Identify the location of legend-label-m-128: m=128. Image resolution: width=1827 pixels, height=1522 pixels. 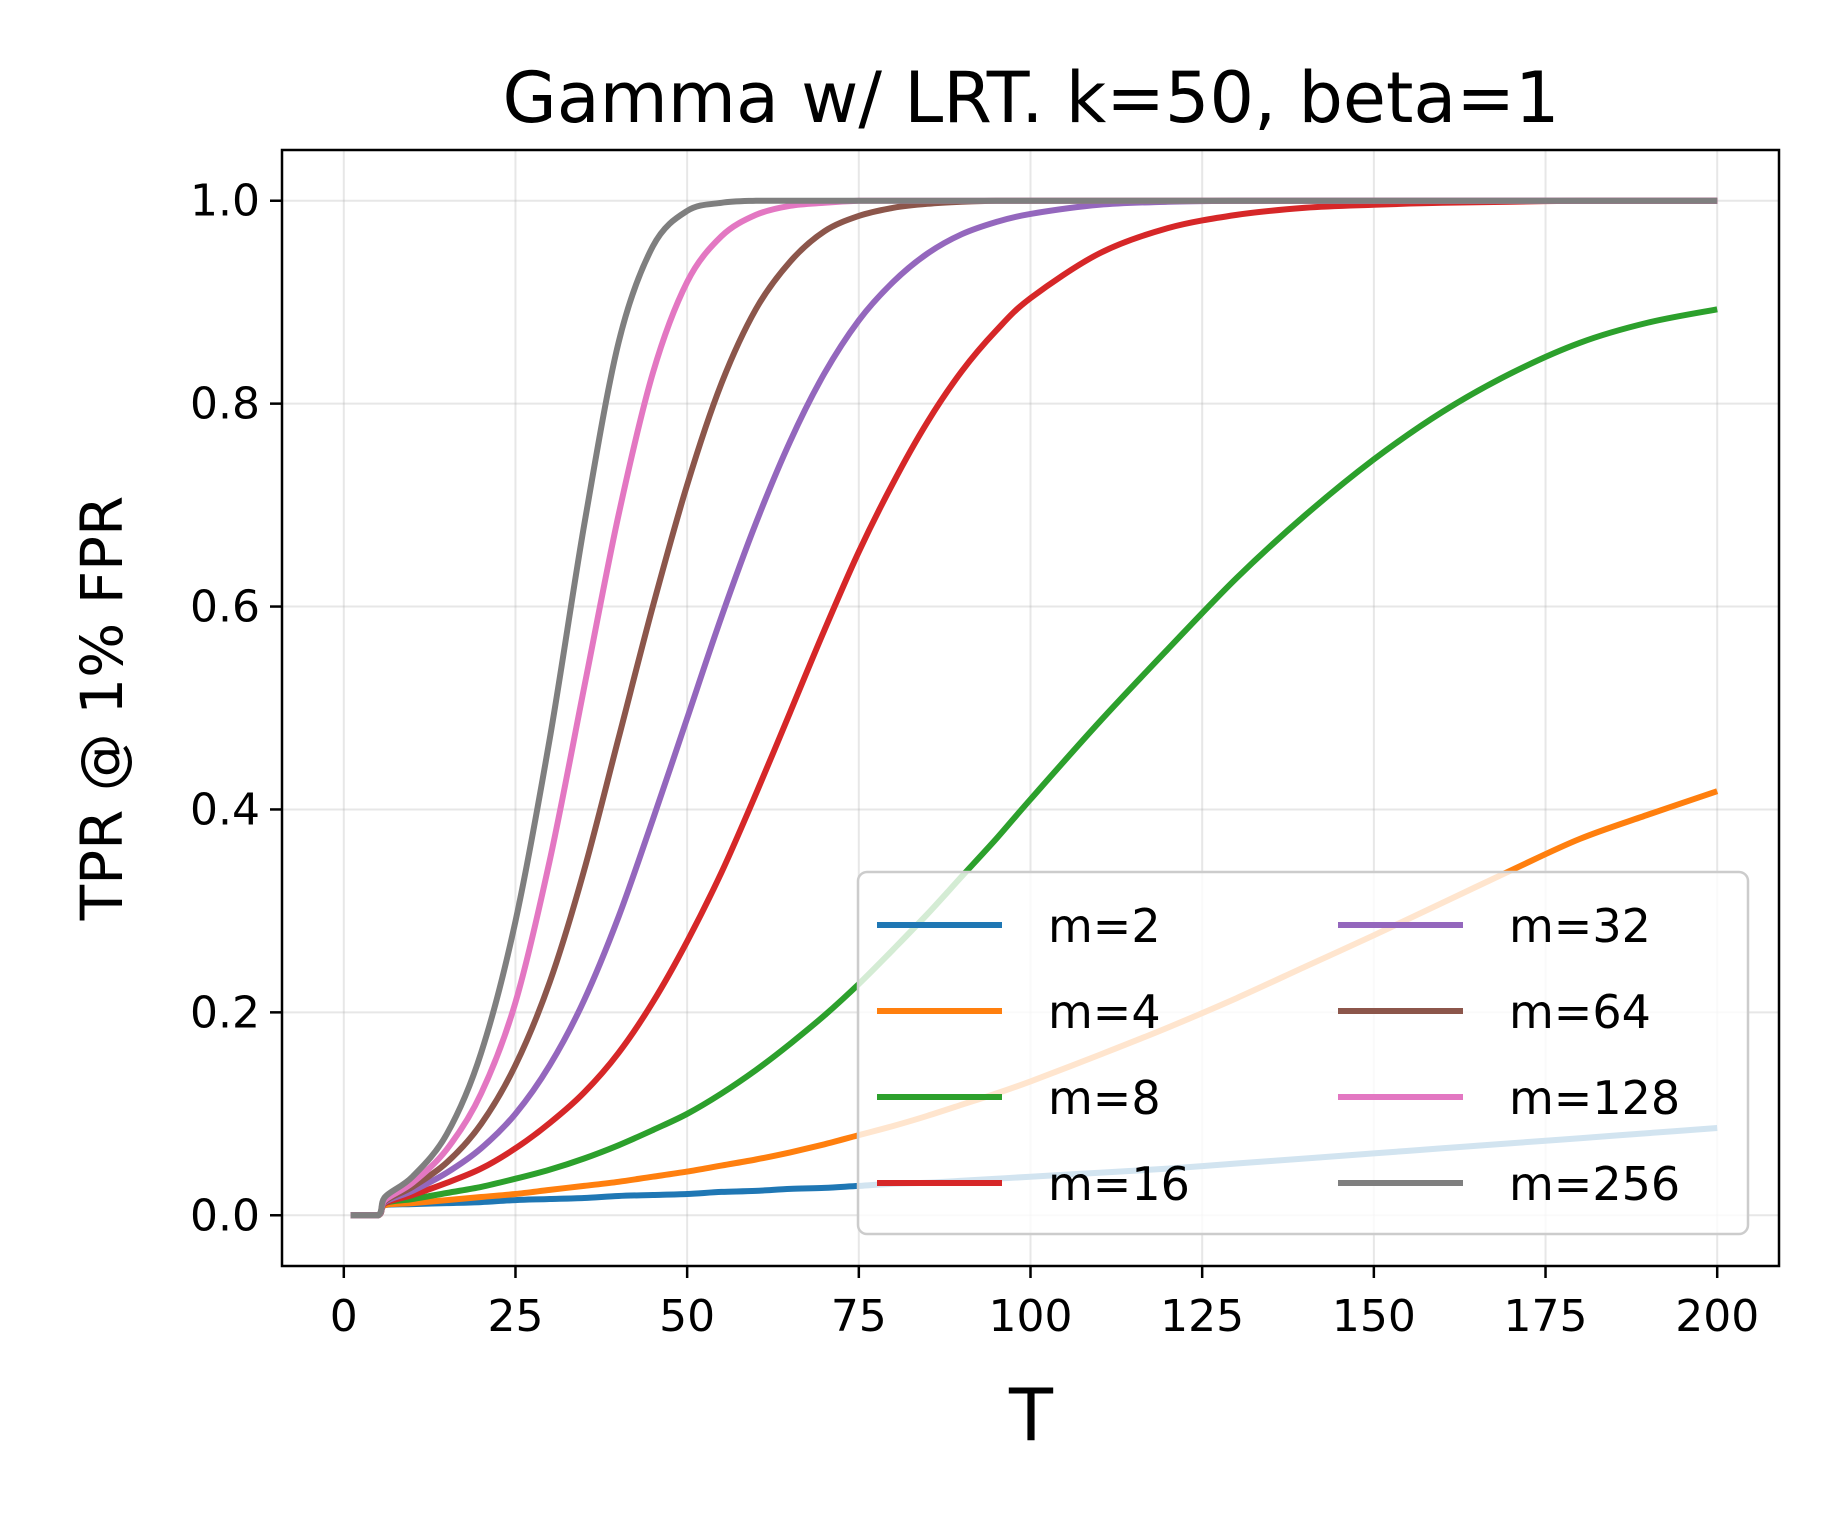
(1594, 1098).